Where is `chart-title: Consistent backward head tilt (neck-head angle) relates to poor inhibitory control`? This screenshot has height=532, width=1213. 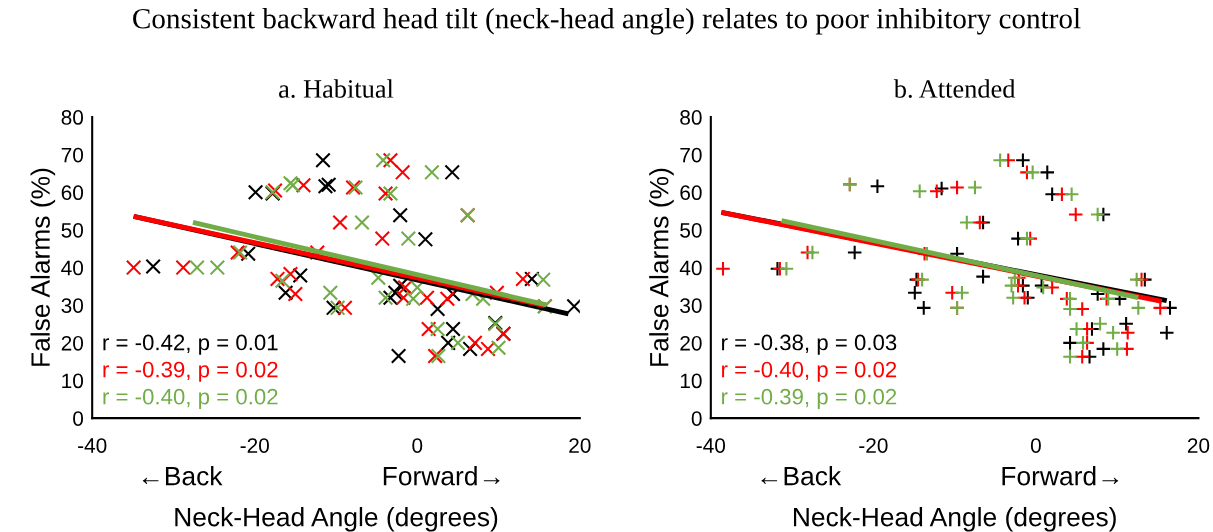 chart-title: Consistent backward head tilt (neck-head angle) relates to poor inhibitory control is located at coordinates (607, 21).